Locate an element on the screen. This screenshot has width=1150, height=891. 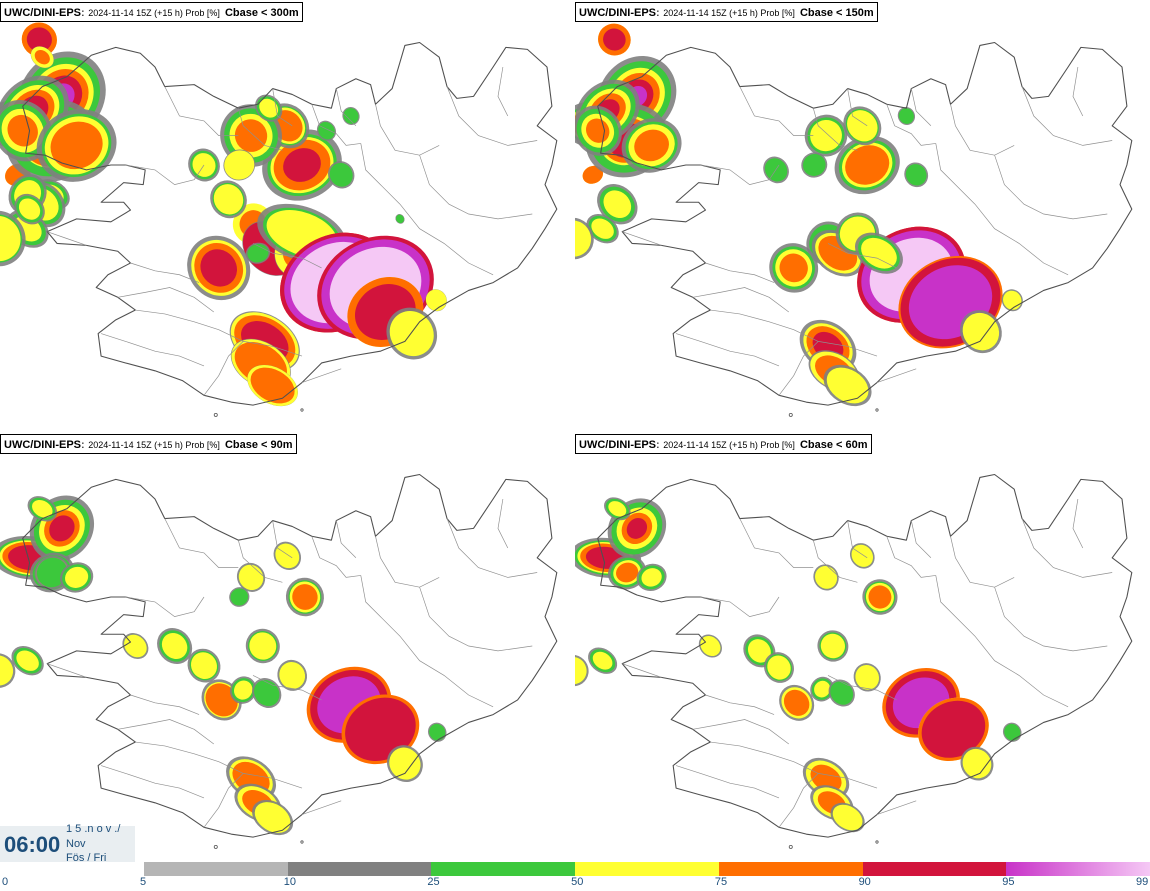
colorbar-tick-label: 50 is located at coordinates (577, 882).